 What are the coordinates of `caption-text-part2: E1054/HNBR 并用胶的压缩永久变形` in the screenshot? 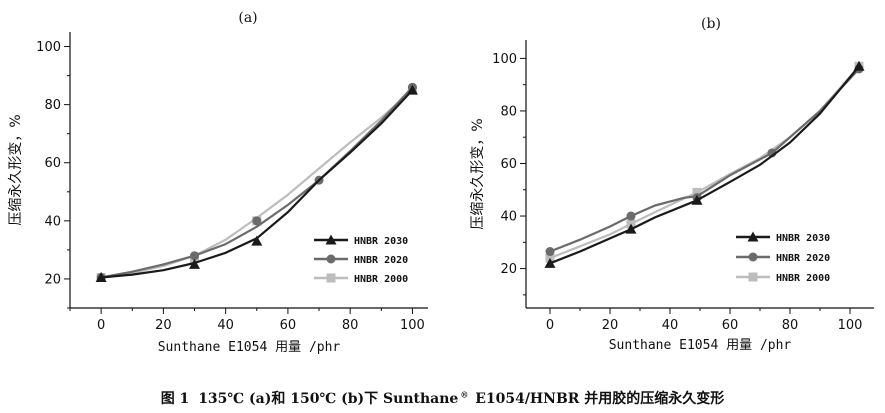 It's located at (600, 399).